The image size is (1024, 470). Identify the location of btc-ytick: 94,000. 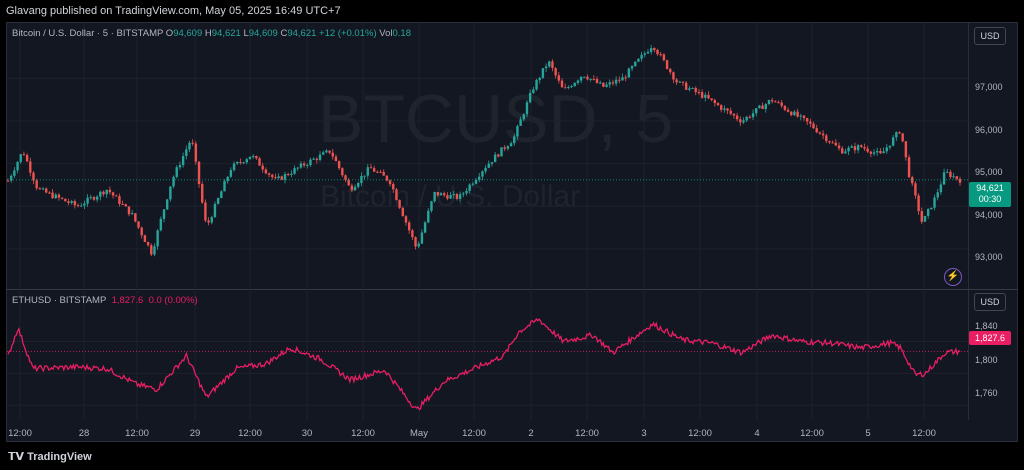
(989, 215).